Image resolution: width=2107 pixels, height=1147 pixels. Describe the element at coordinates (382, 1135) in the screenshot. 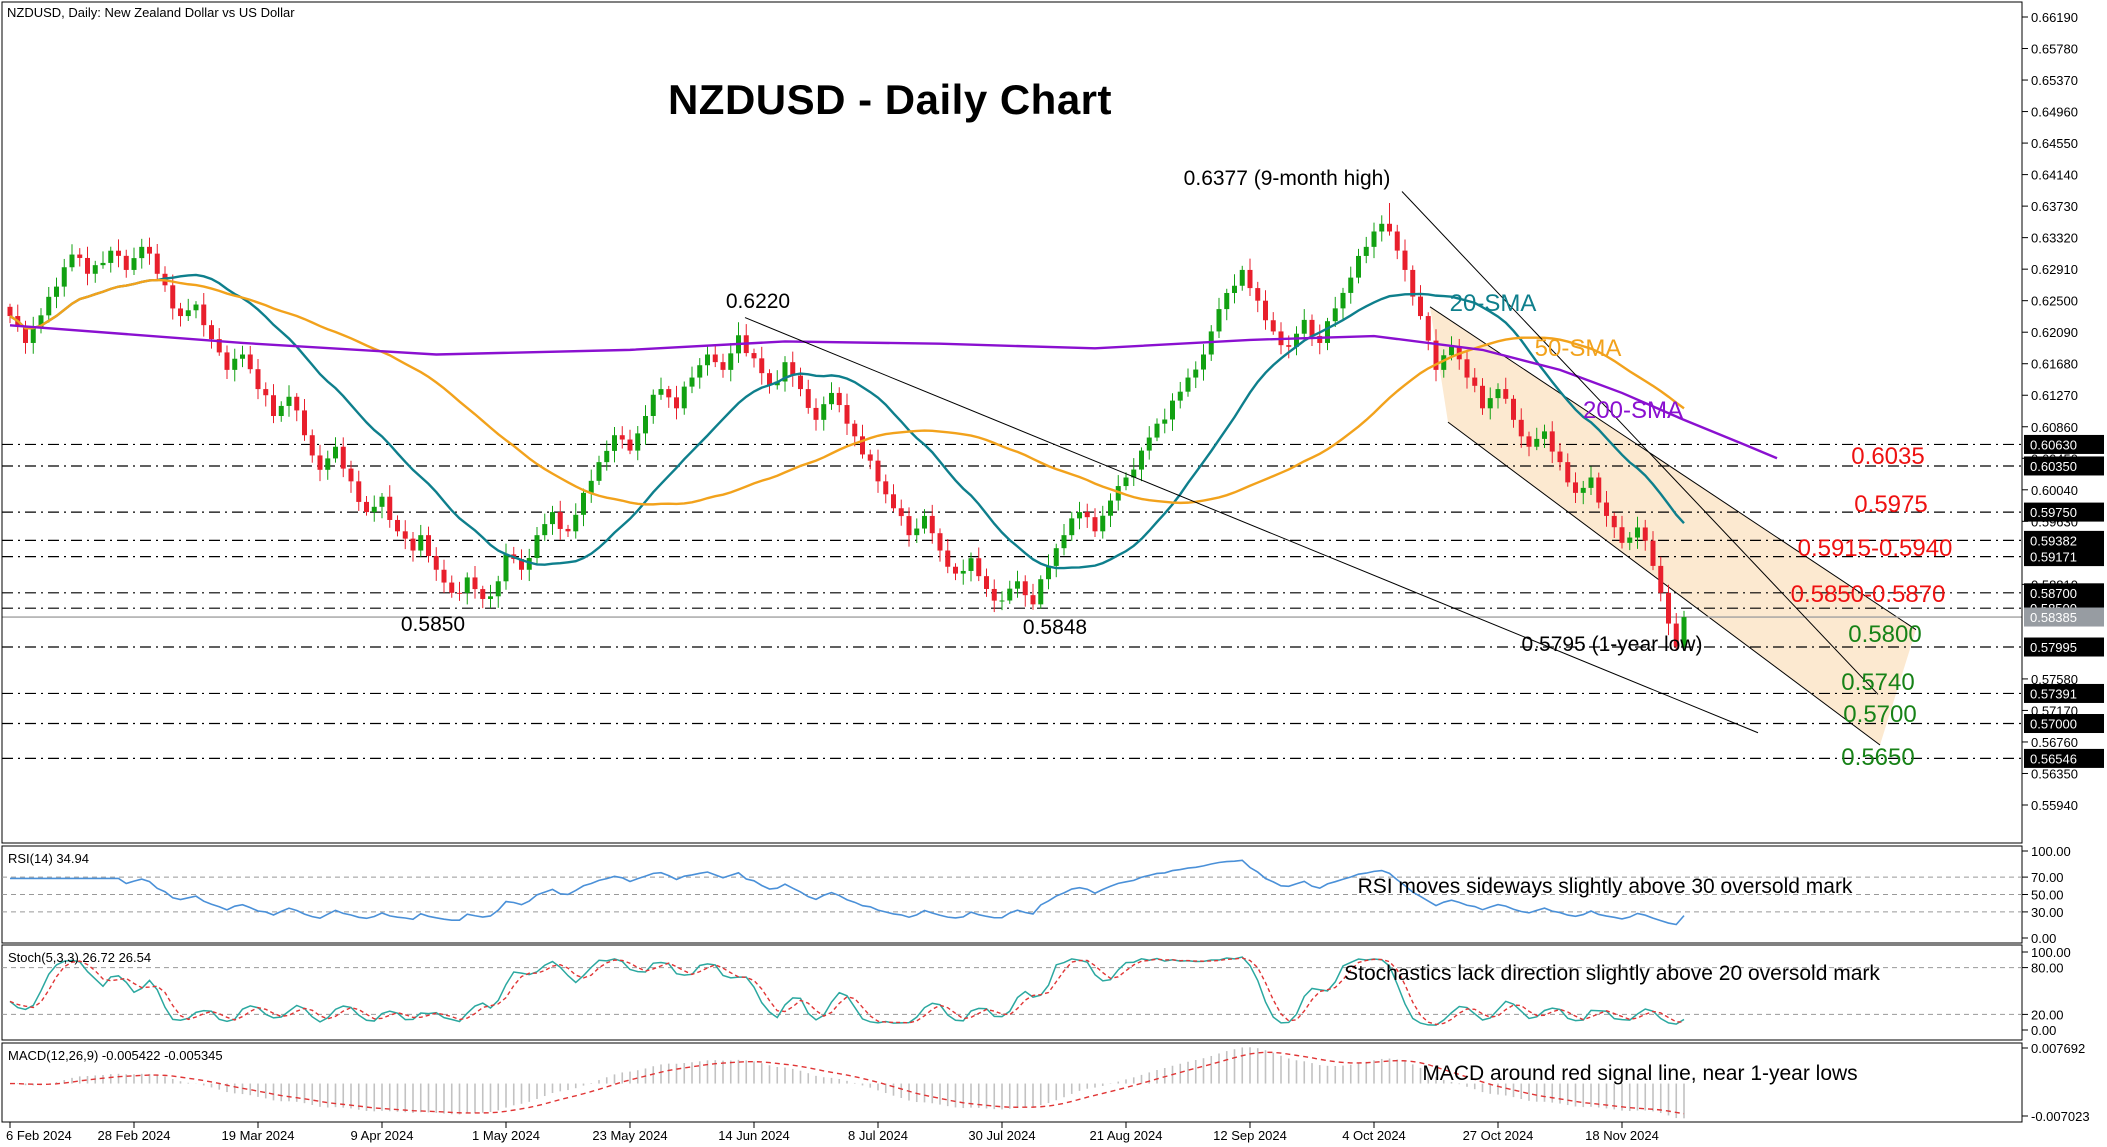

I see `svg-text: 9 Apr 2024` at that location.